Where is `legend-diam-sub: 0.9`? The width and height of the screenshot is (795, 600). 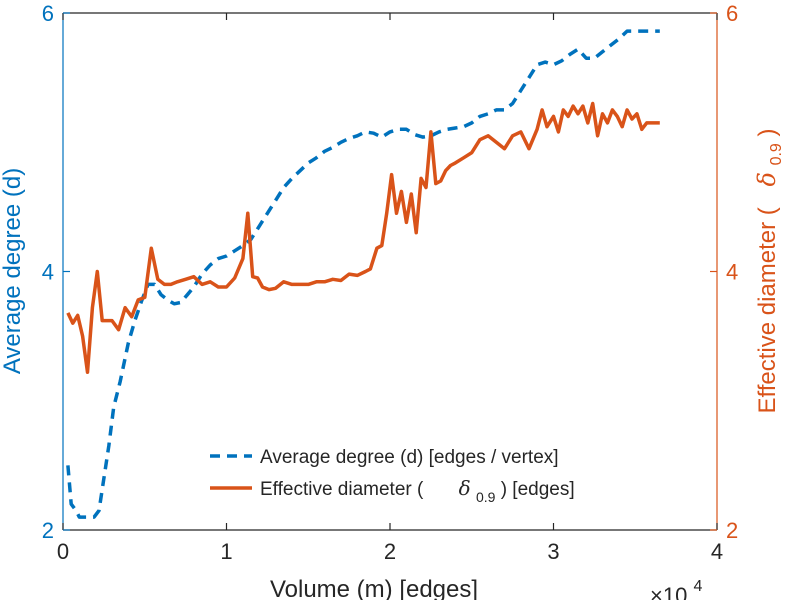
legend-diam-sub: 0.9 is located at coordinates (486, 497).